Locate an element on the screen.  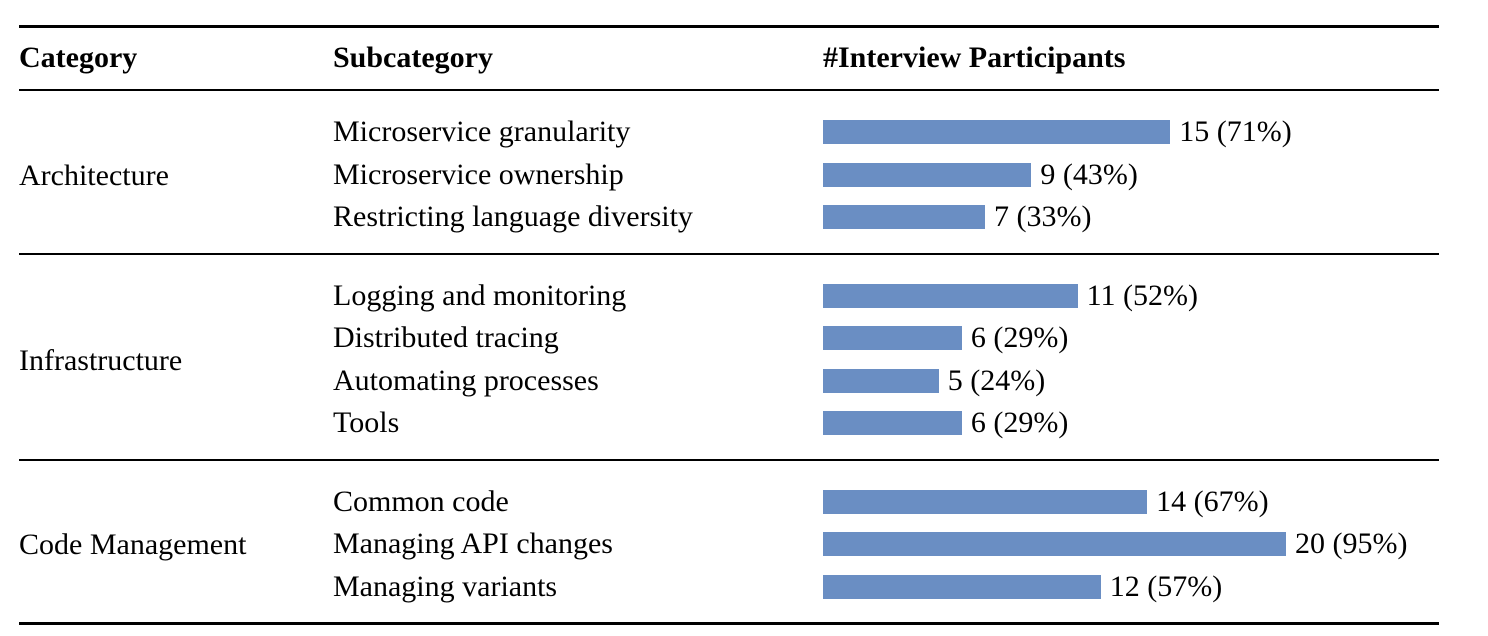
header-subcategory: Subcategory is located at coordinates (413, 57).